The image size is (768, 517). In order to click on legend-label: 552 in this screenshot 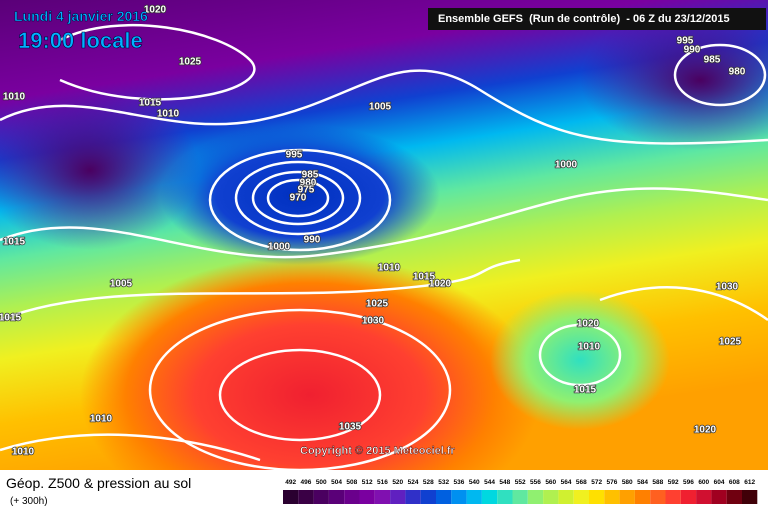, I will do `click(520, 482)`.